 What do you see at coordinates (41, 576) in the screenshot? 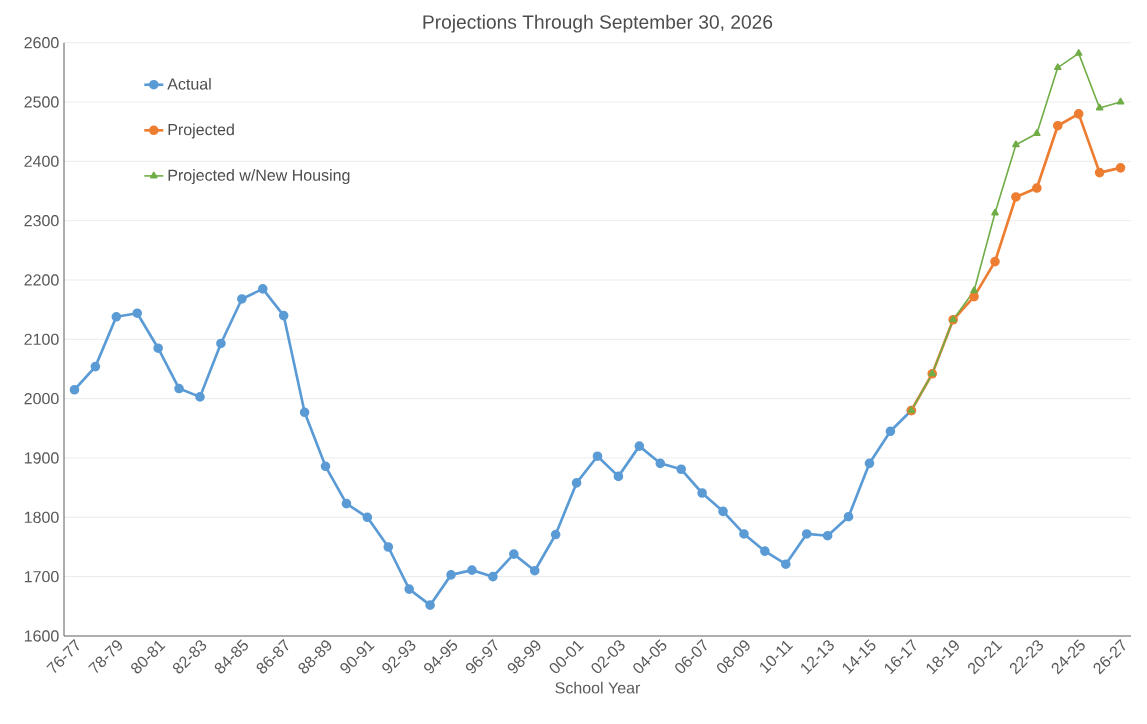
I see `y-tick-label: 1700` at bounding box center [41, 576].